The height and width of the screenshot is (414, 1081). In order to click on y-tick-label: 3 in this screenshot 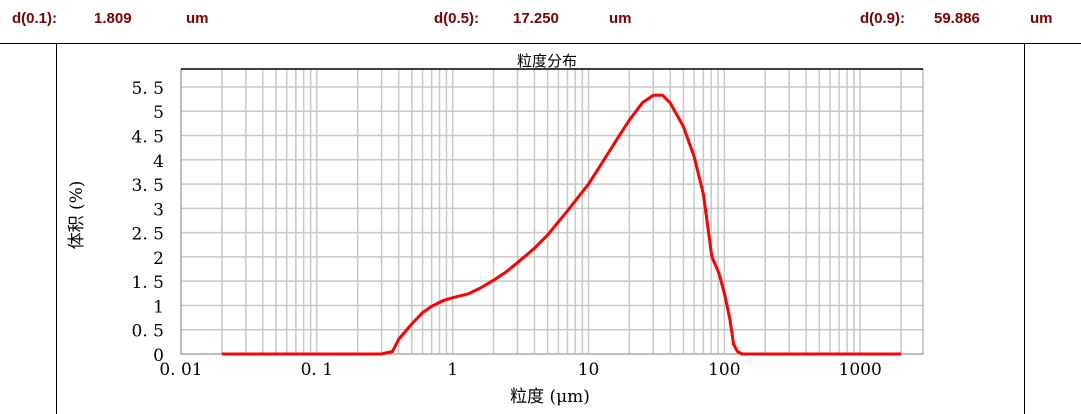, I will do `click(158, 210)`.